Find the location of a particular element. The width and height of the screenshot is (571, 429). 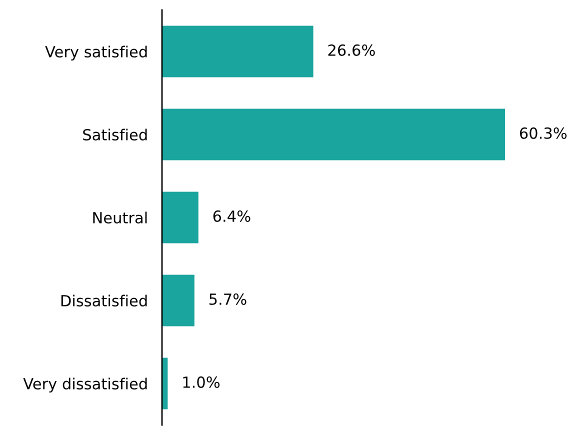

y-tick-label: Satisfied is located at coordinates (115, 134).